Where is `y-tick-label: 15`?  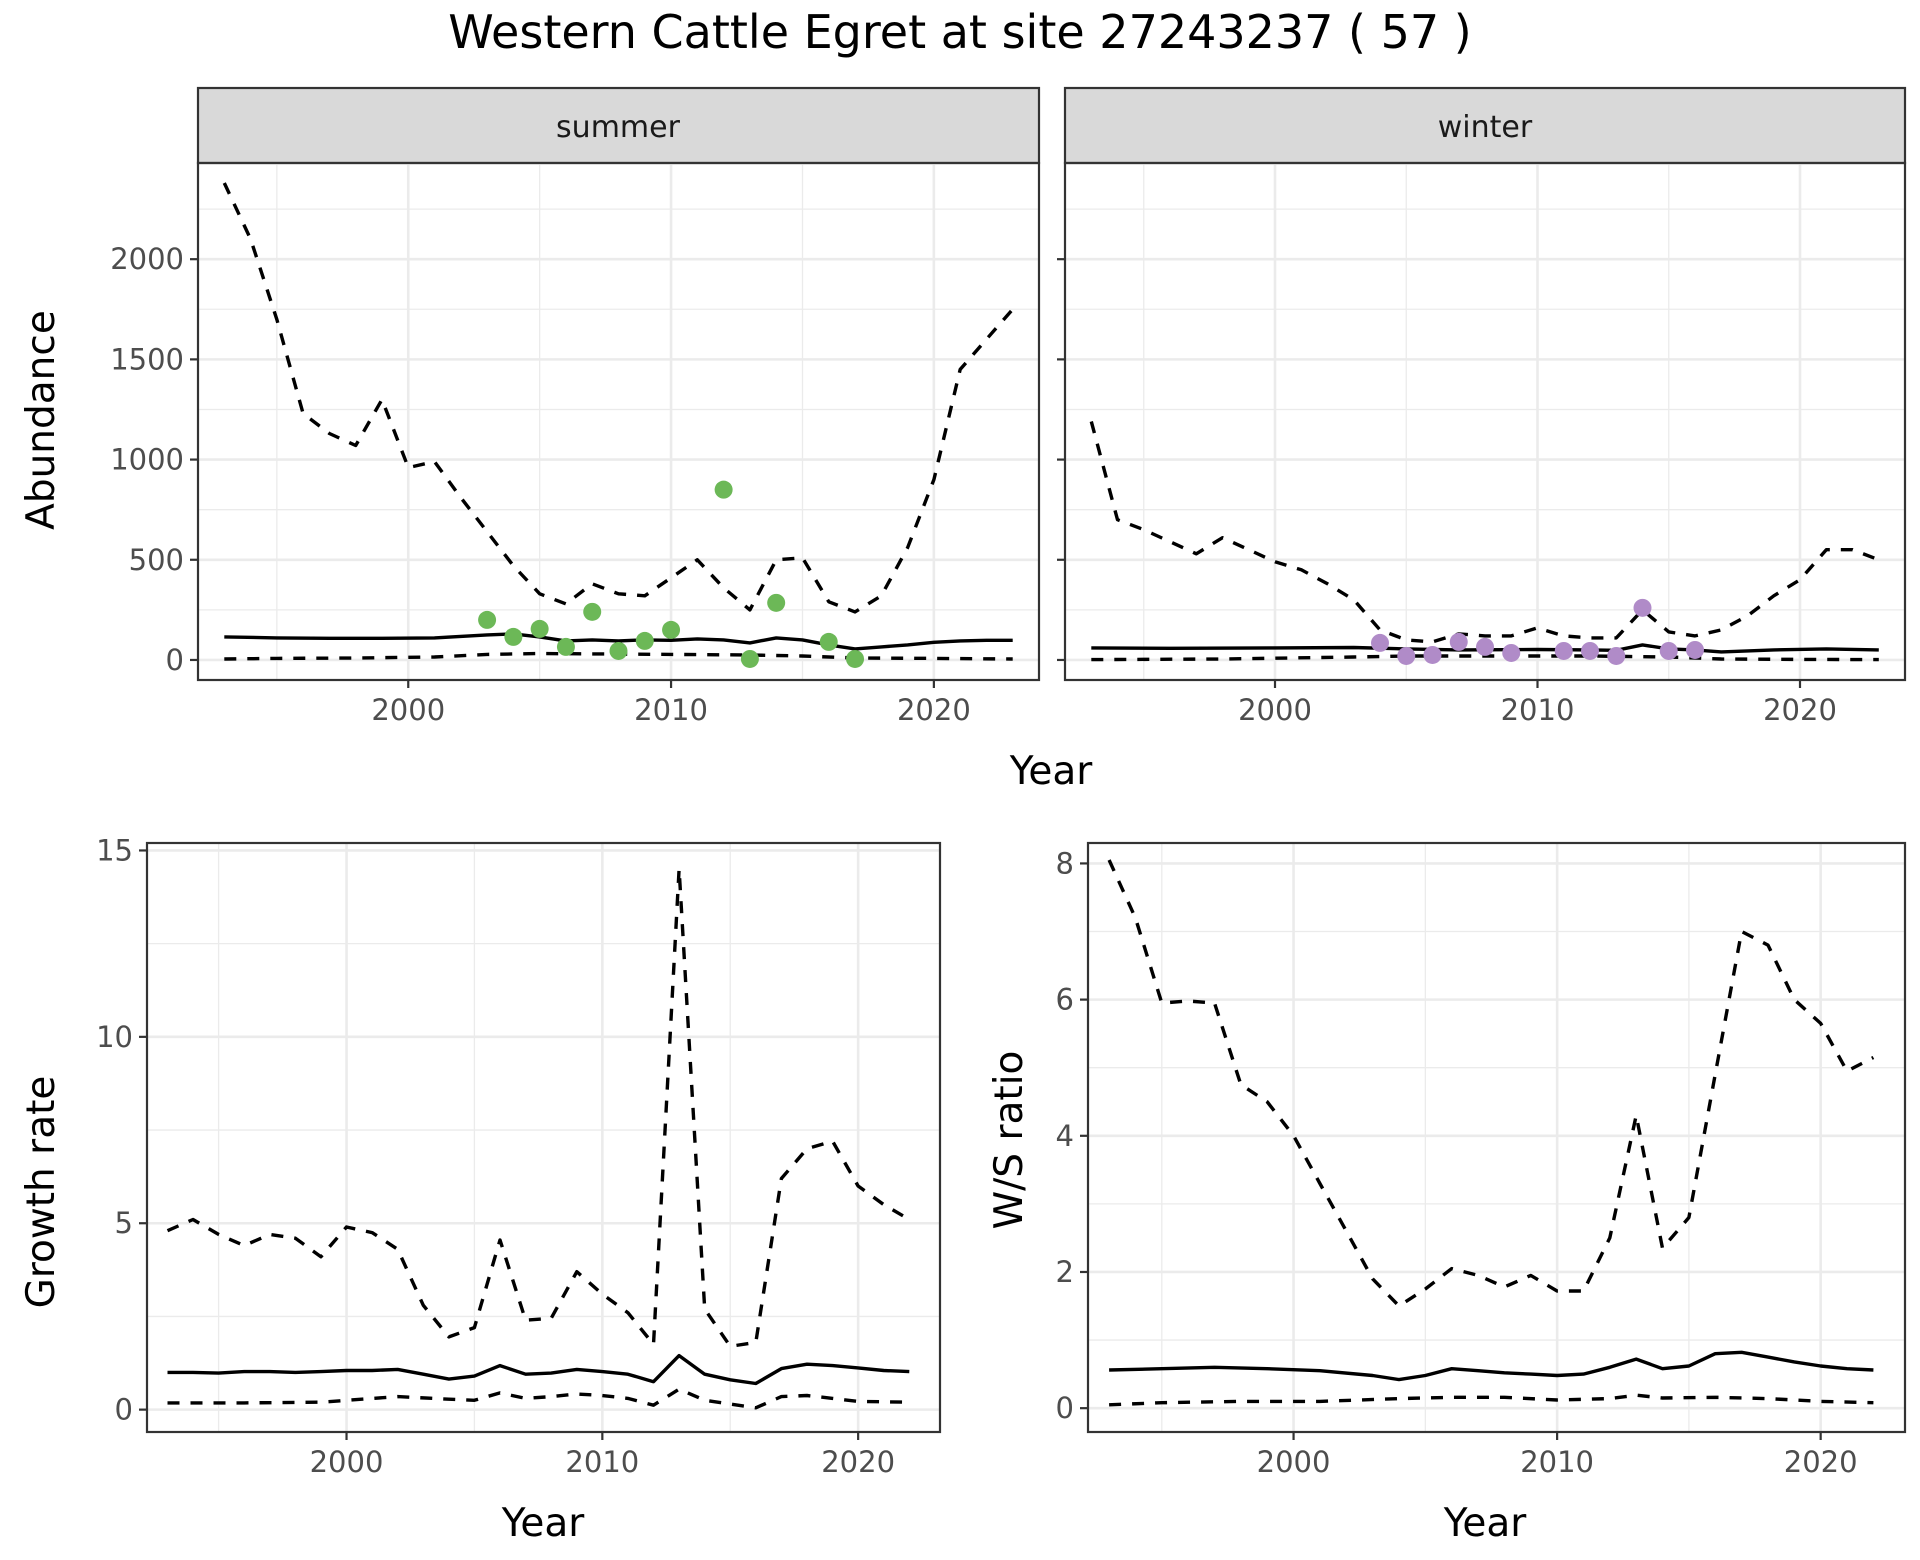
y-tick-label: 15 is located at coordinates (114, 850).